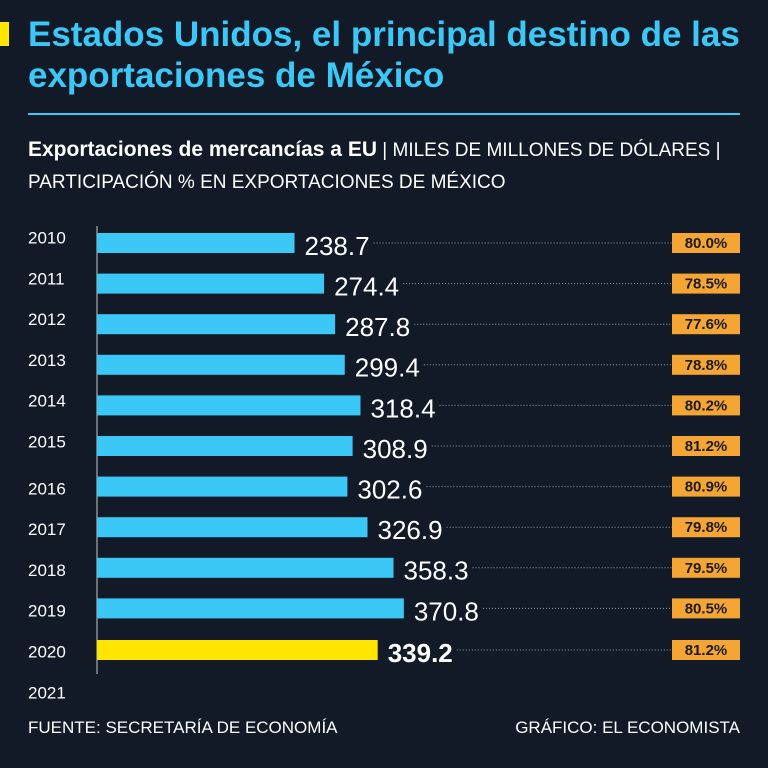 Image resolution: width=768 pixels, height=768 pixels. I want to click on credit: GRÁFICO: EL ECONOMISTA, so click(627, 727).